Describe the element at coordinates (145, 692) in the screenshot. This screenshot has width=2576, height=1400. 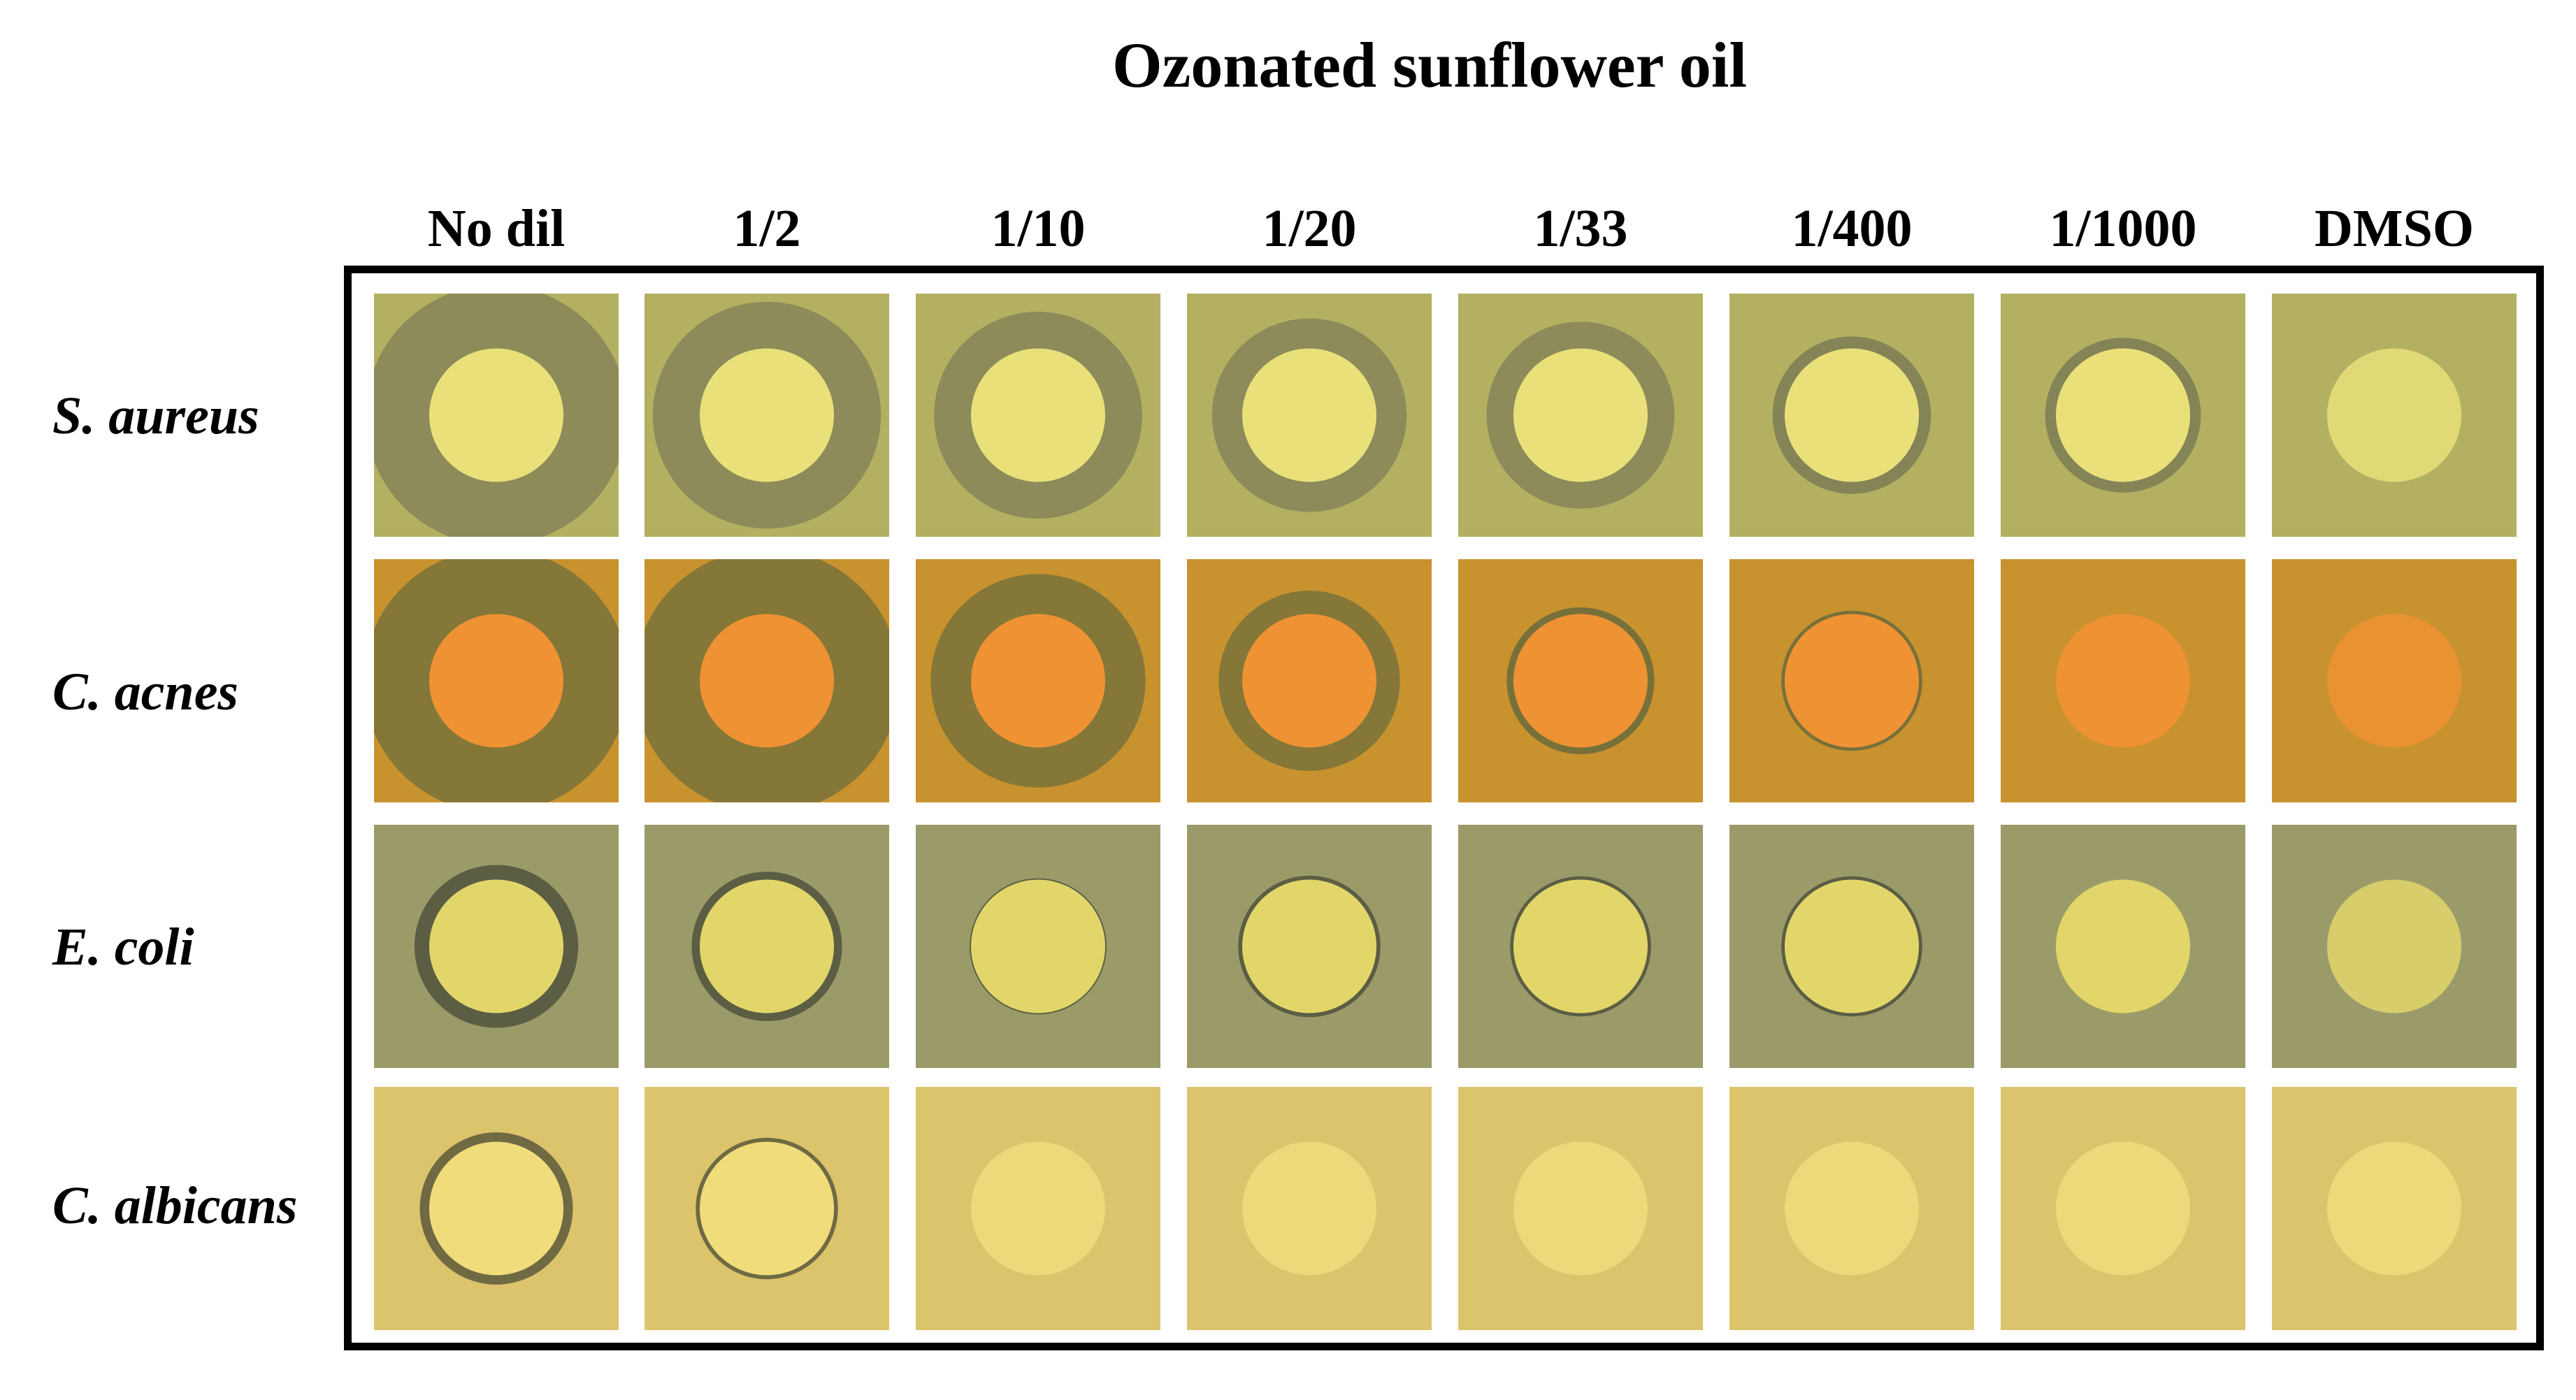
I see `row-label-c-acnes: C. acnes` at that location.